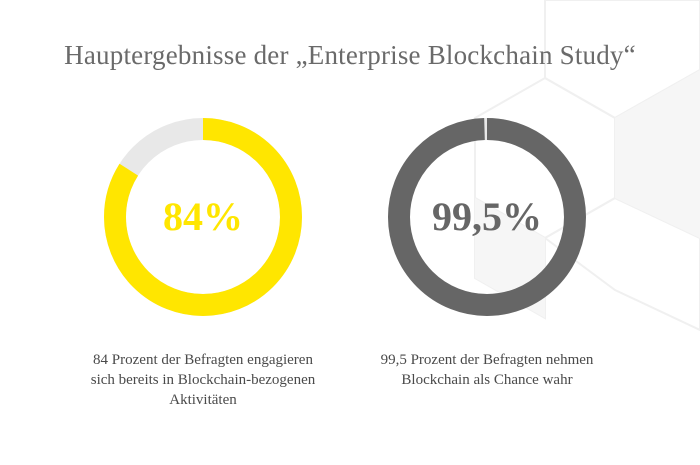 The width and height of the screenshot is (700, 465). I want to click on donut-chart-chance: 99,5%, so click(487, 217).